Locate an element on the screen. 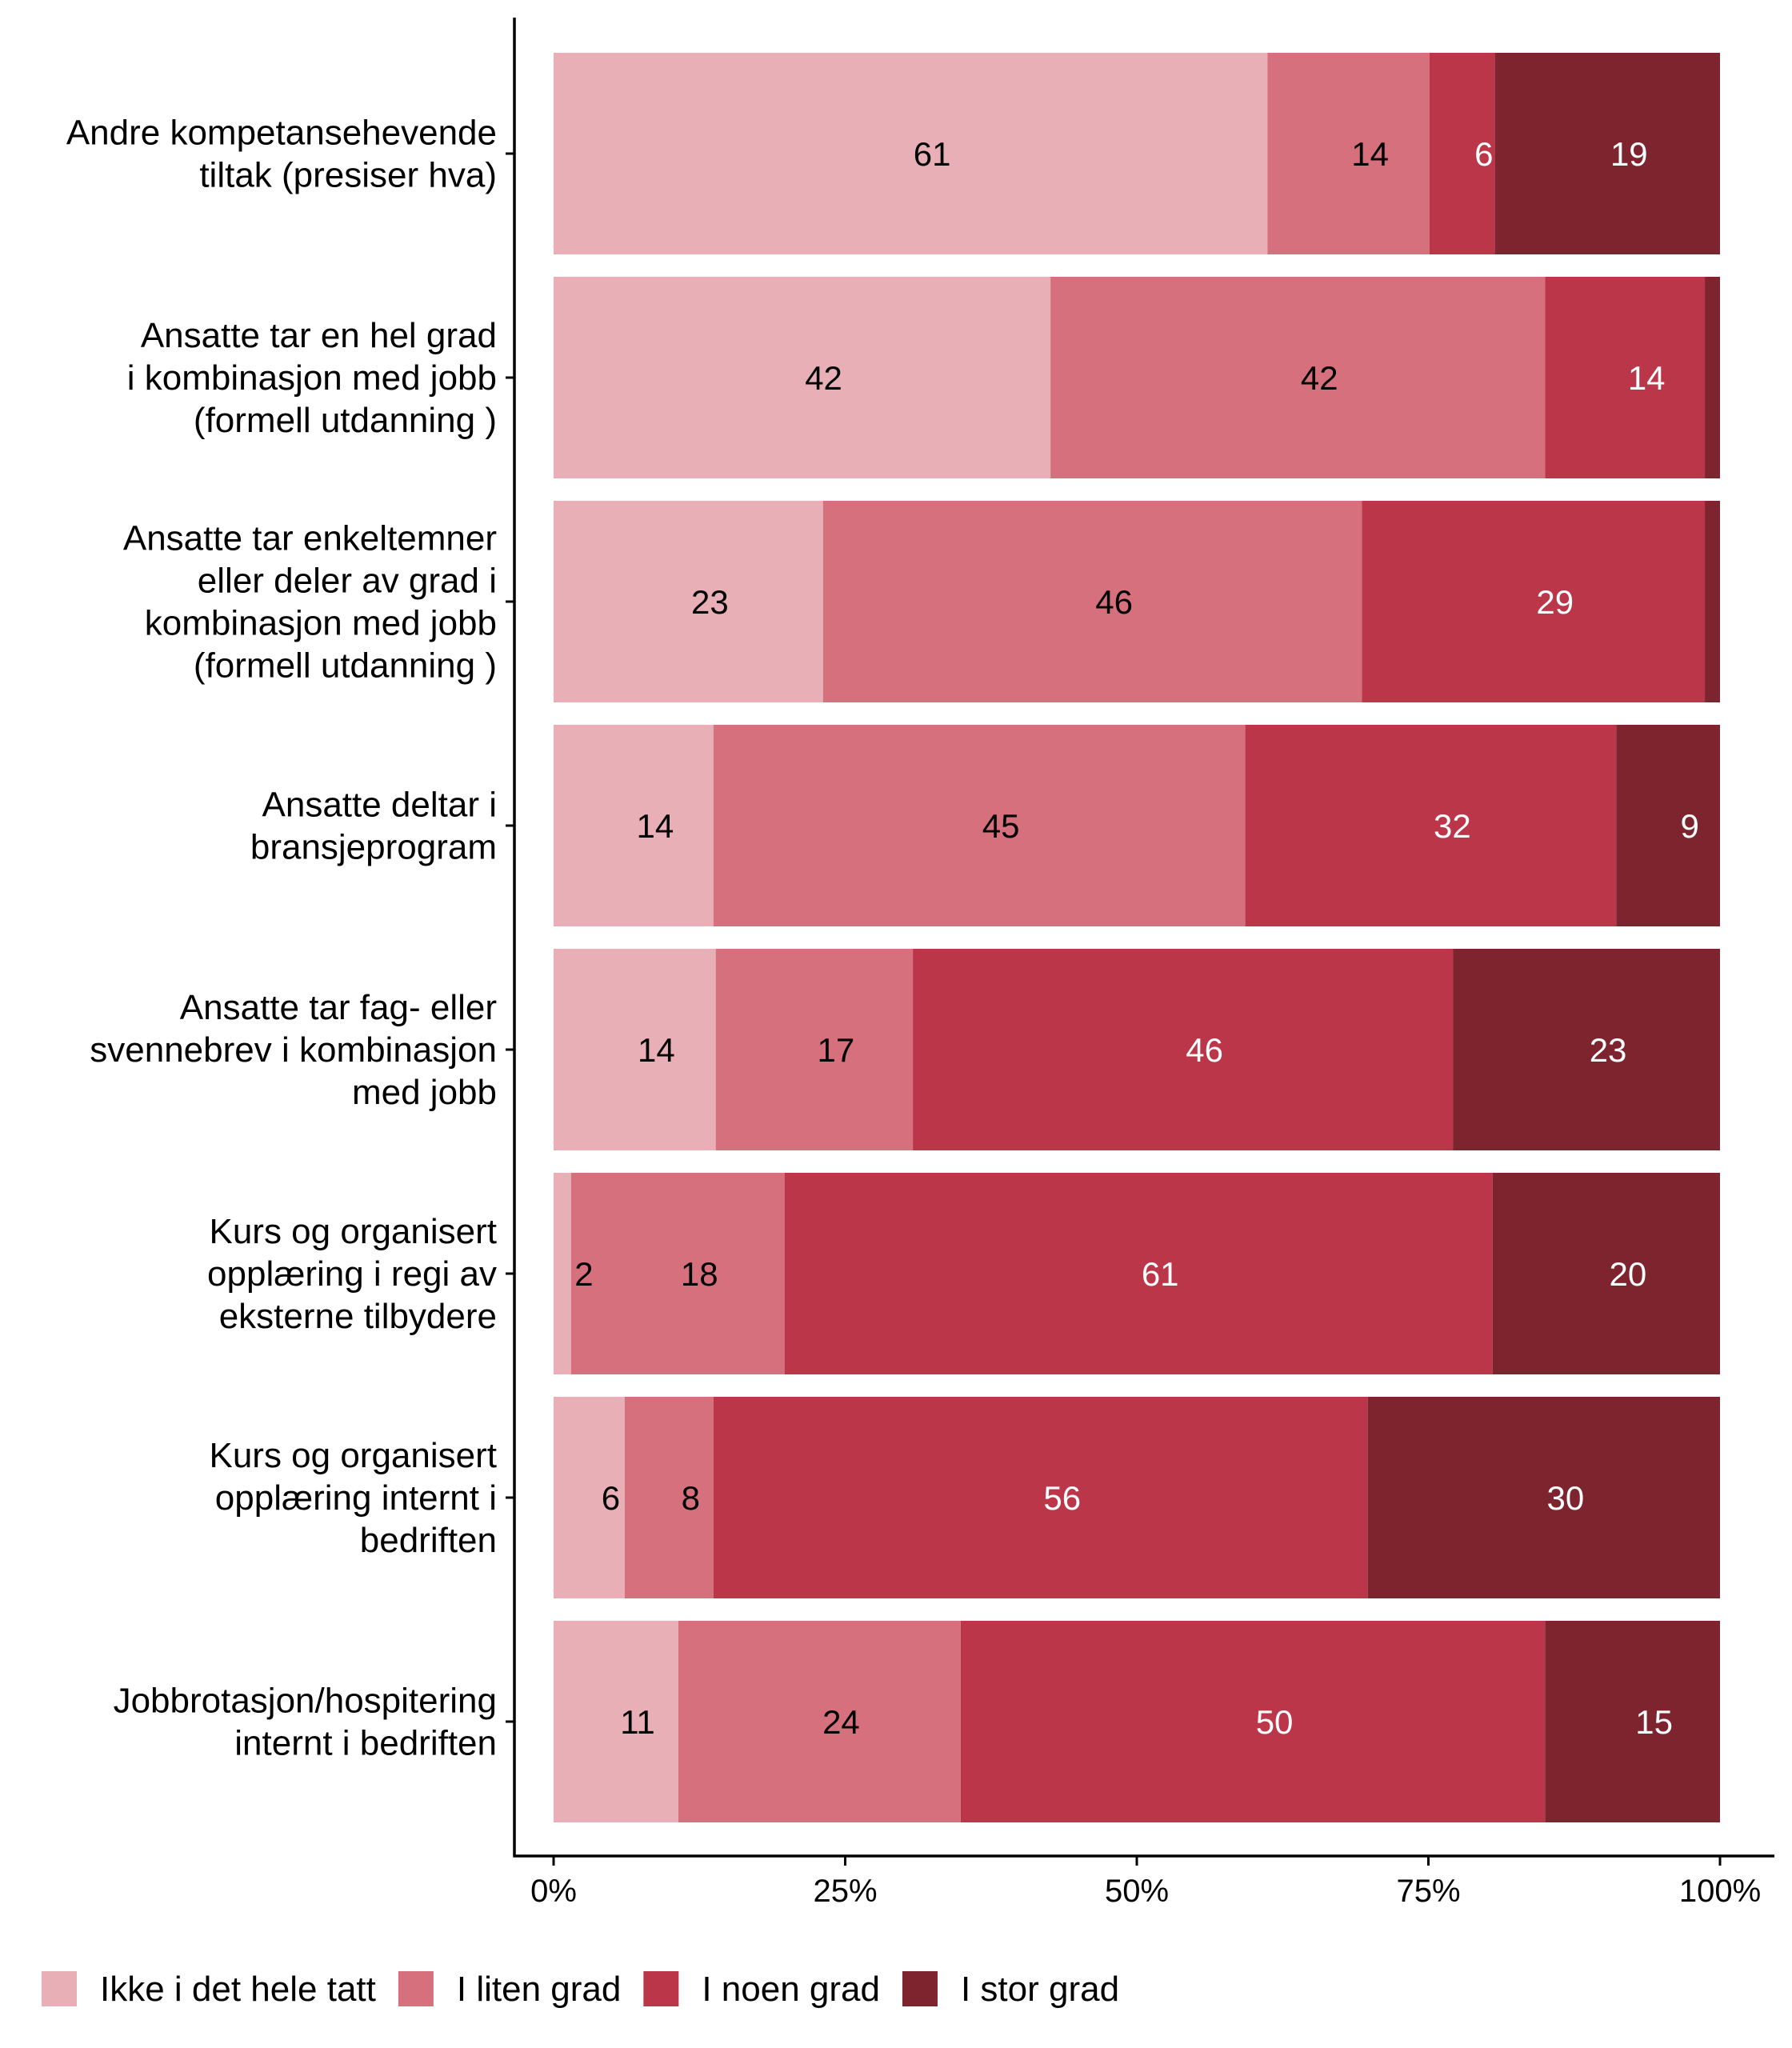 This screenshot has height=2048, width=1792. y-tick-label-line: opplæring internt i is located at coordinates (356, 1498).